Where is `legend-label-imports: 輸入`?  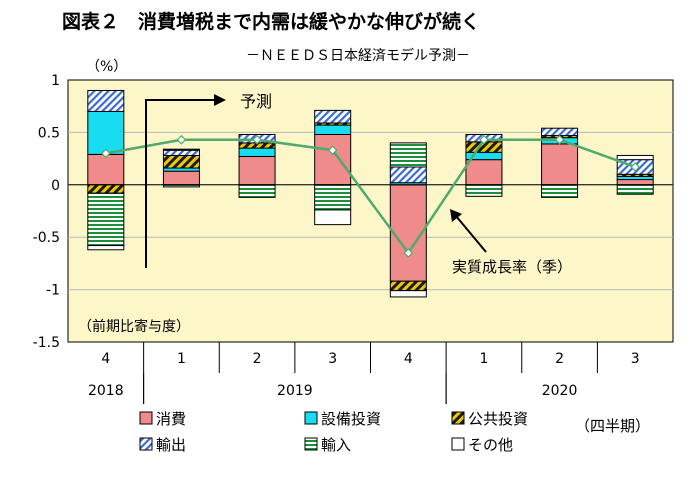
legend-label-imports: 輸入 is located at coordinates (336, 445).